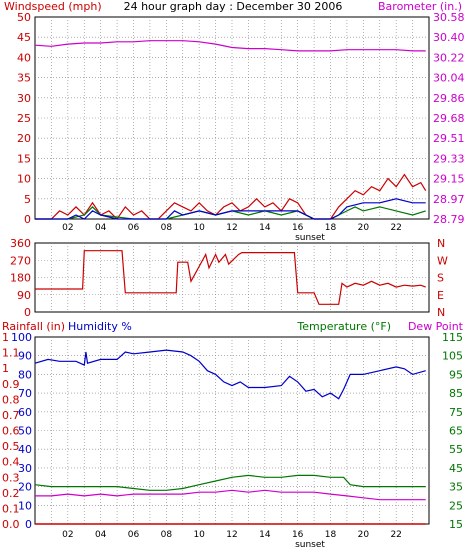 The image size is (466, 560). I want to click on x-tick-label-10: 22, so click(395, 228).